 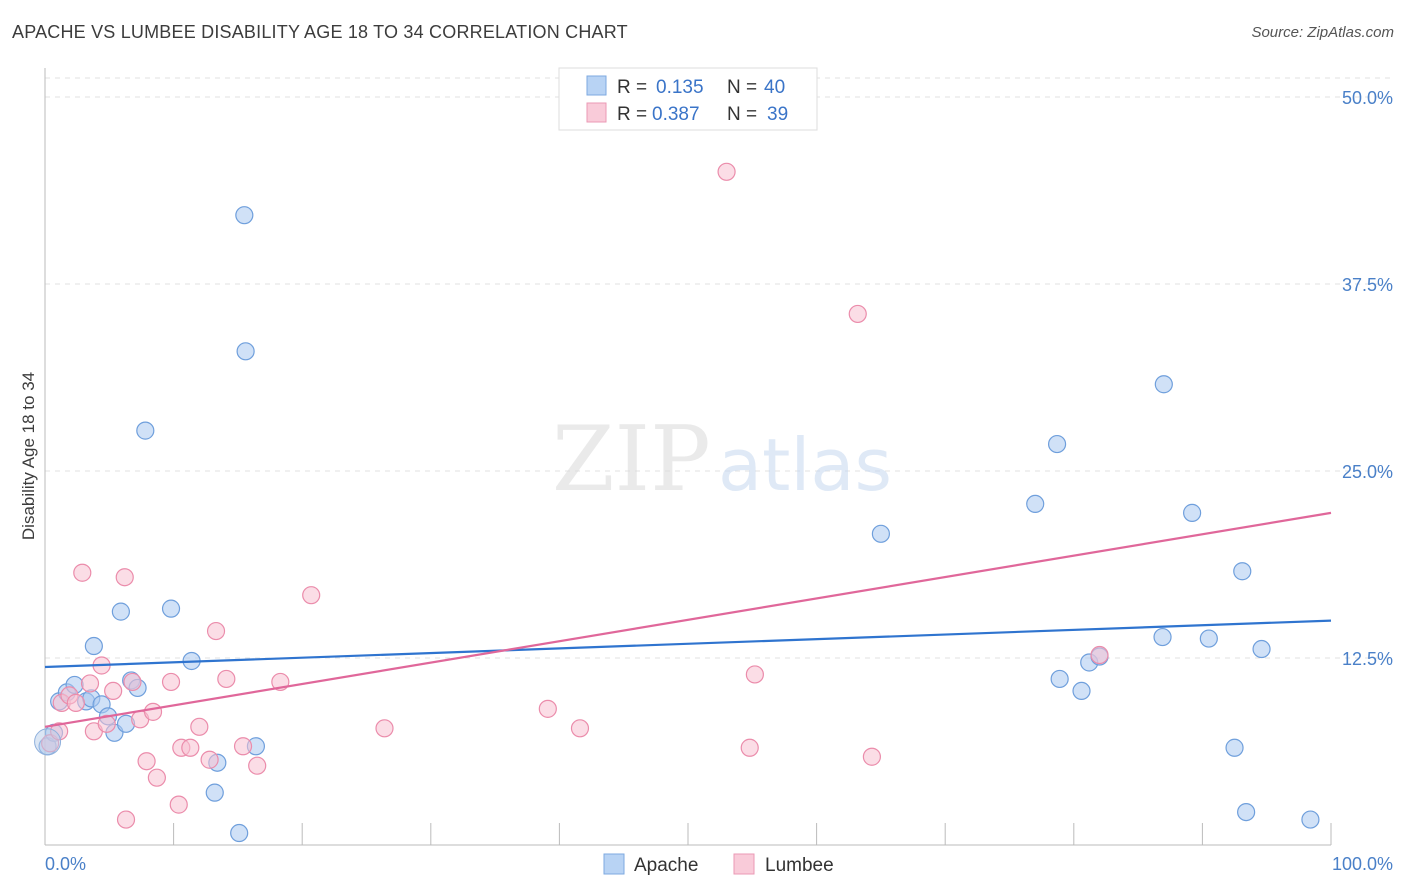 I want to click on watermark: ZIP atlas, so click(x=722, y=459).